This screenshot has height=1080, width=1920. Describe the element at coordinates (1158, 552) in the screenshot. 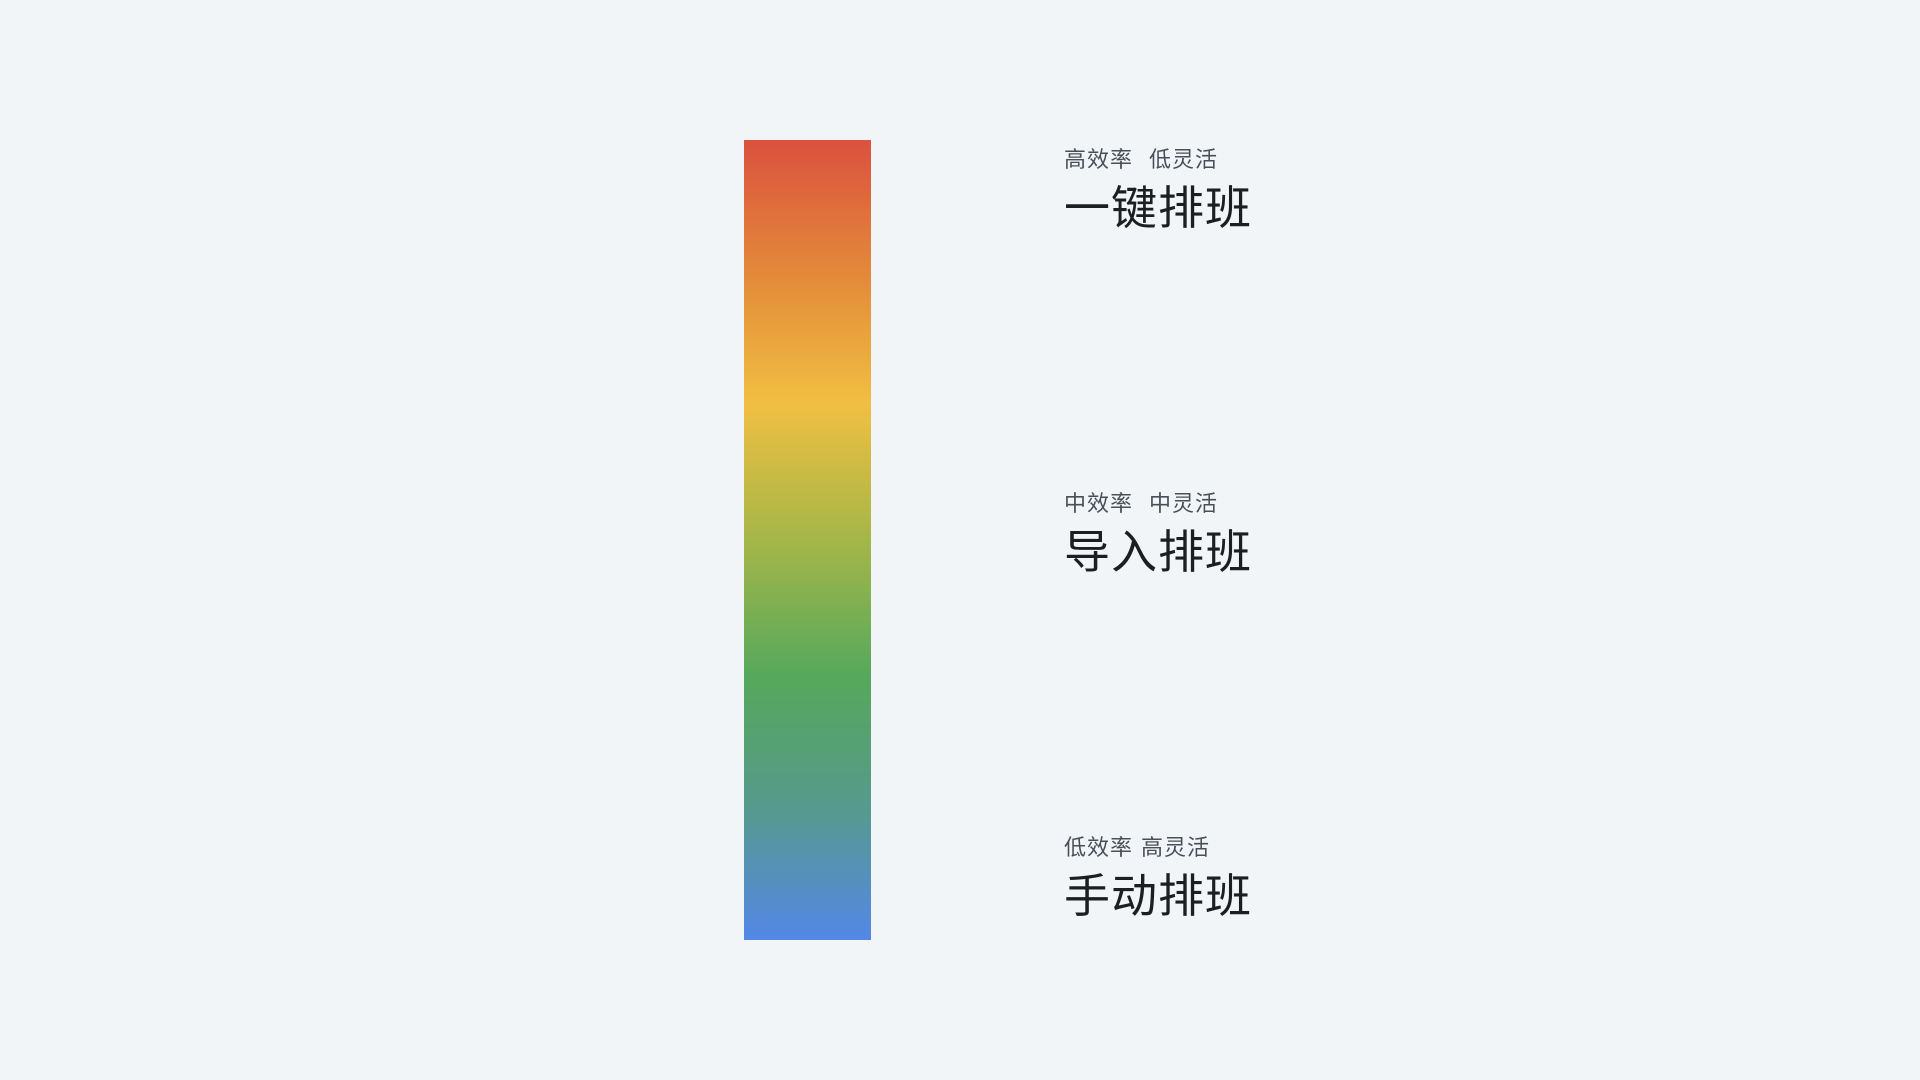

I see `option-title: 导入排班` at that location.